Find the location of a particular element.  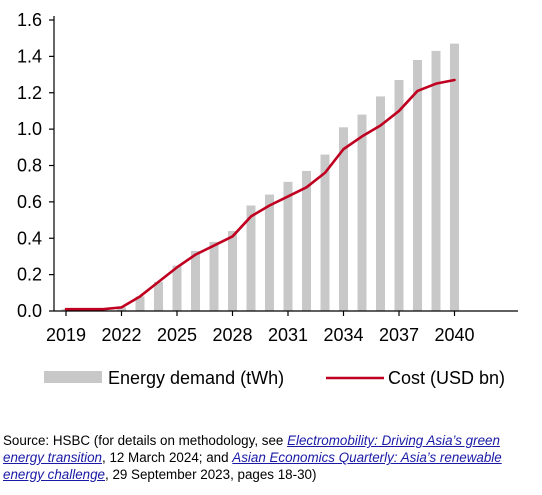

y-tick-label: 0.8 is located at coordinates (29, 166).